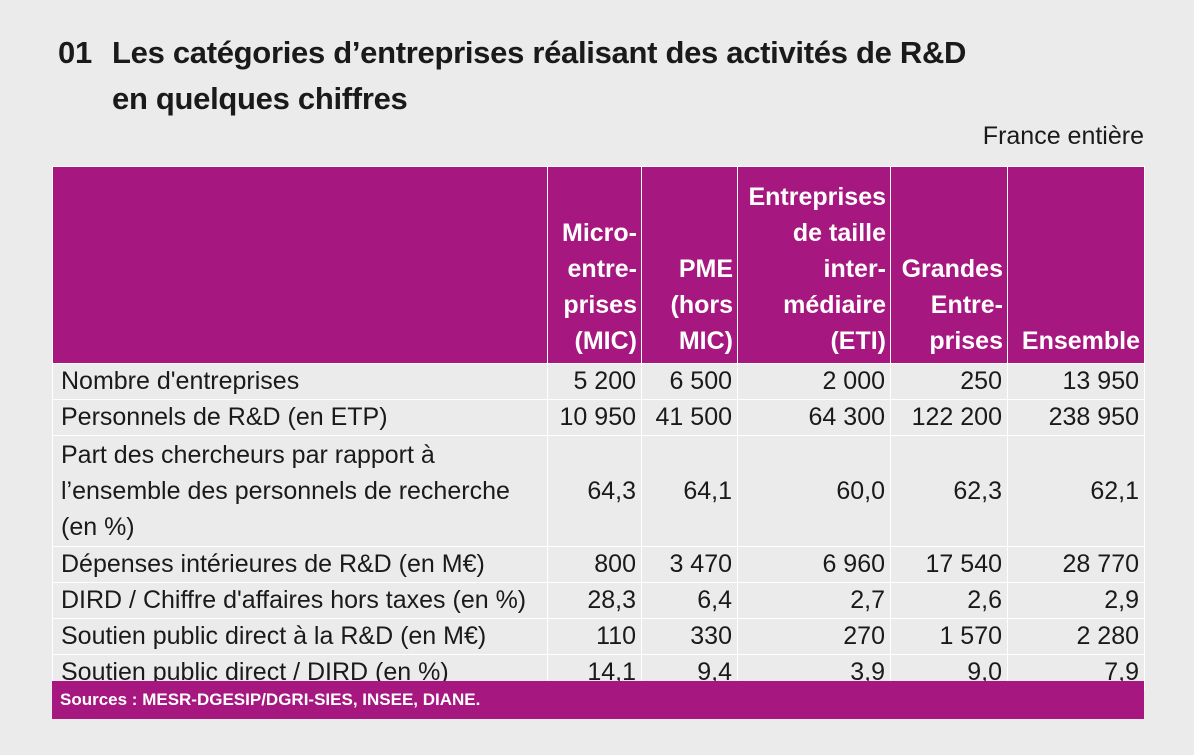 The width and height of the screenshot is (1194, 755). Describe the element at coordinates (949, 600) in the screenshot. I see `cell-value: 2,6` at that location.